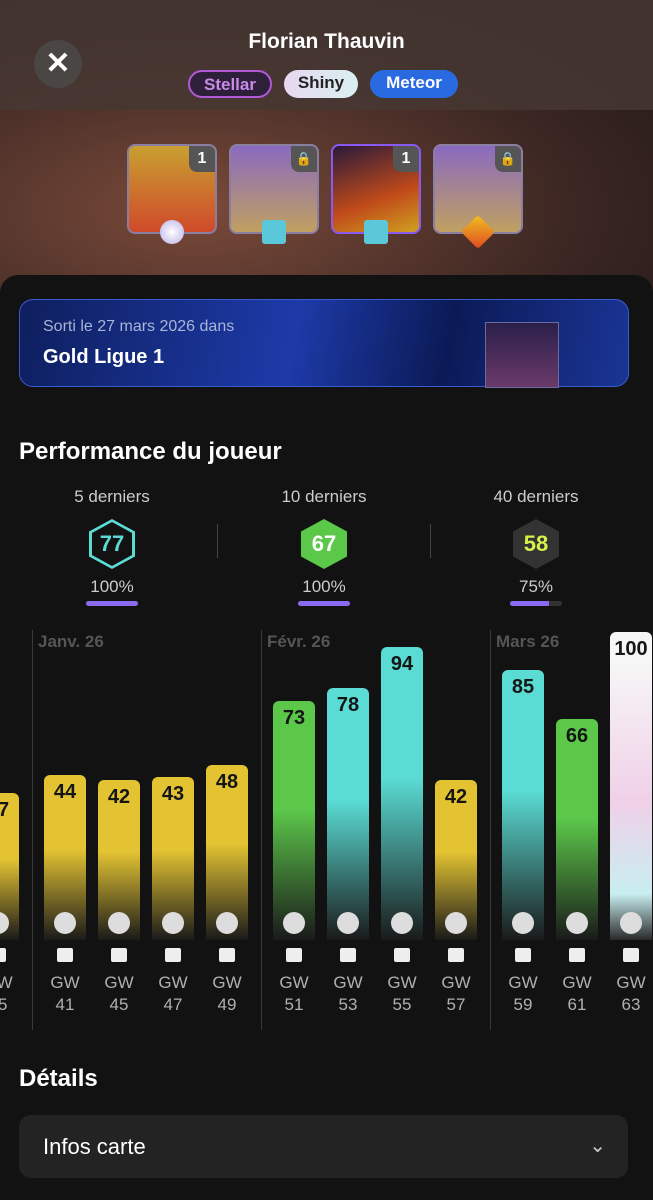 This screenshot has width=653, height=1200. Describe the element at coordinates (631, 1004) in the screenshot. I see `gw-number: 63` at that location.